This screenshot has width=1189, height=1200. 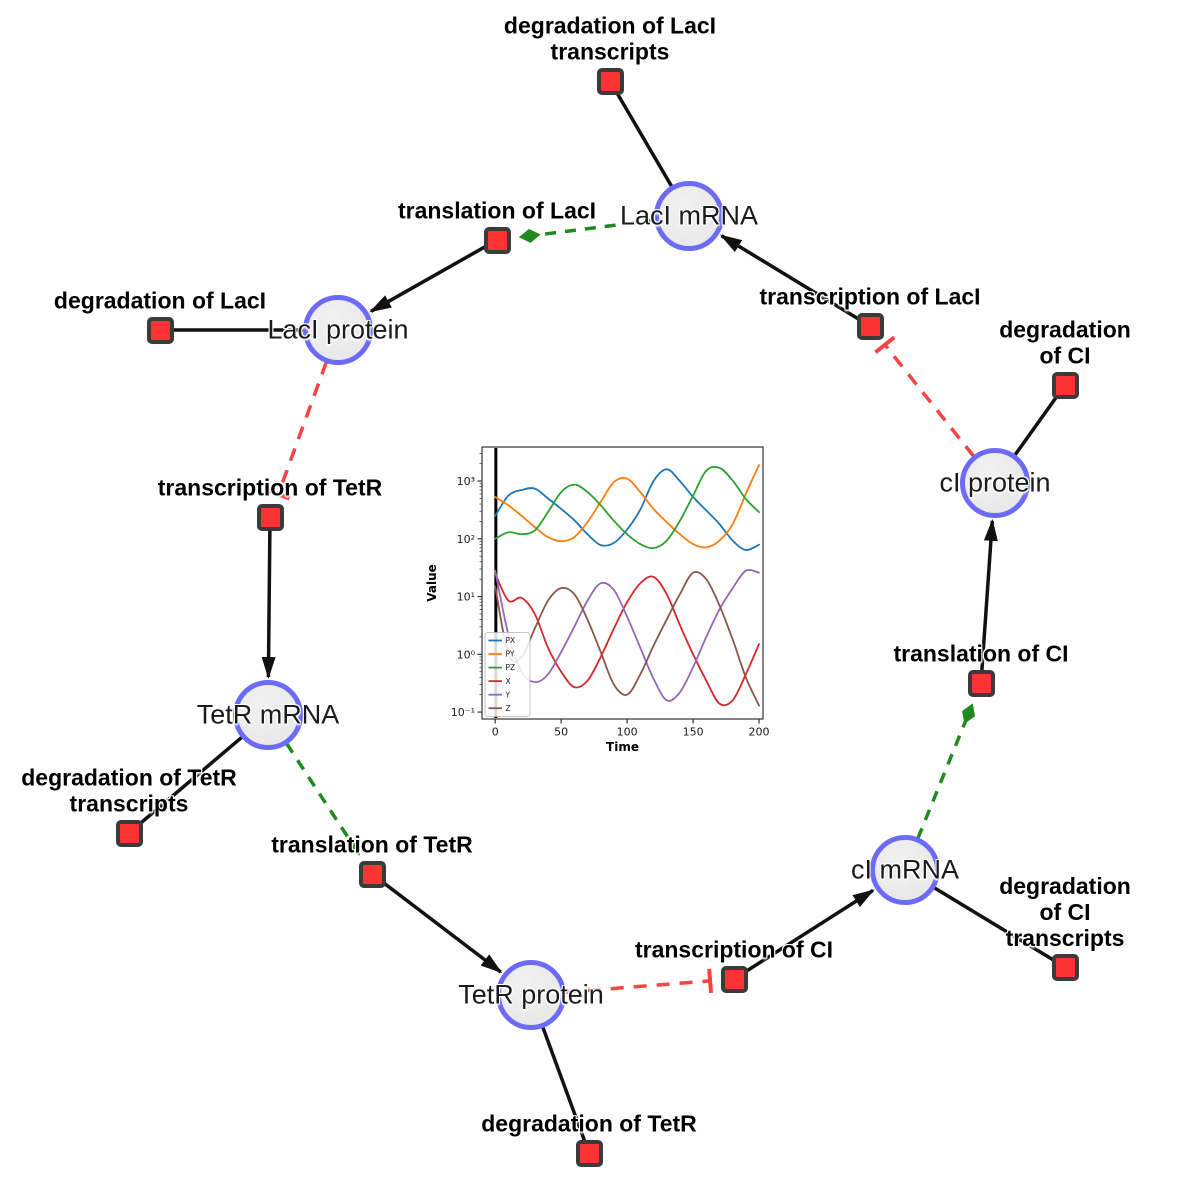 I want to click on reaction-label-transl-laci: translation of LacI, so click(x=497, y=210).